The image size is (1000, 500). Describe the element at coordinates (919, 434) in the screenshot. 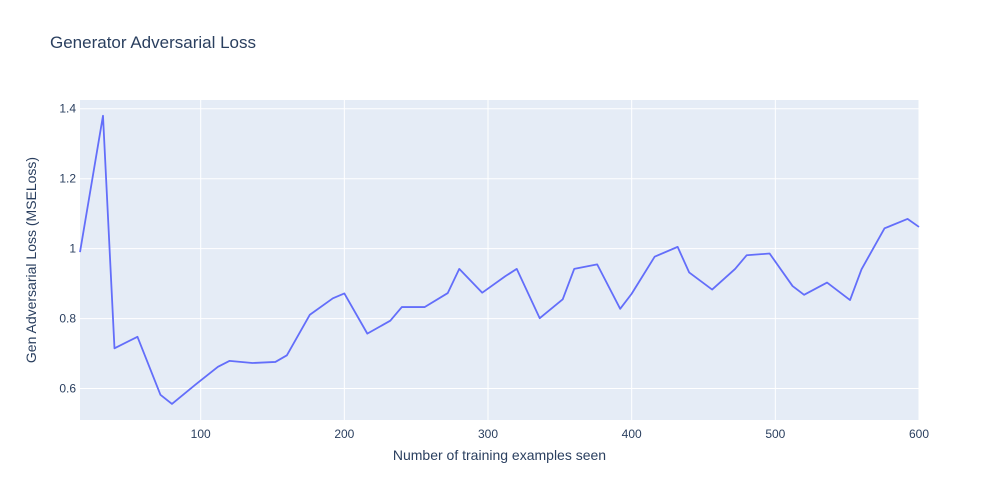

I see `x-tick-label: 600` at that location.